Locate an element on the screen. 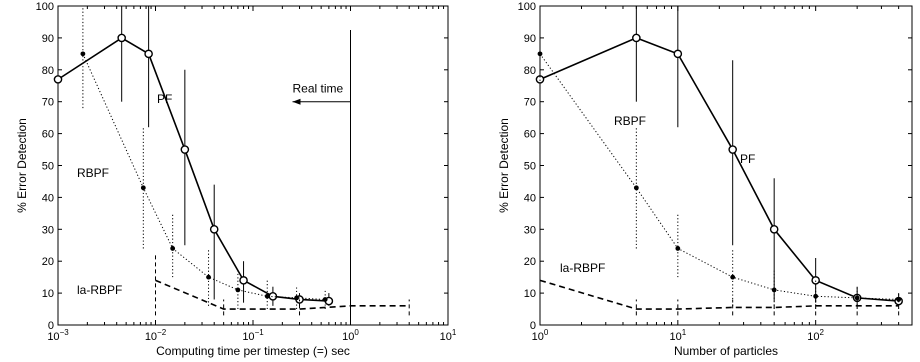 Image resolution: width=920 pixels, height=362 pixels. real-time-annotation: Real time is located at coordinates (321, 177).